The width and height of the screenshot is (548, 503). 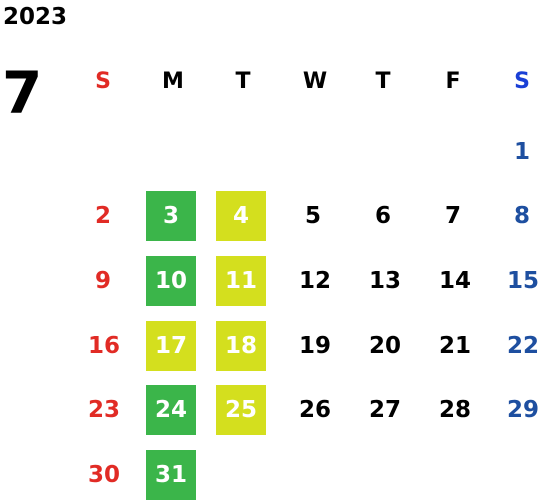 I want to click on month-number: 7, so click(x=22, y=93).